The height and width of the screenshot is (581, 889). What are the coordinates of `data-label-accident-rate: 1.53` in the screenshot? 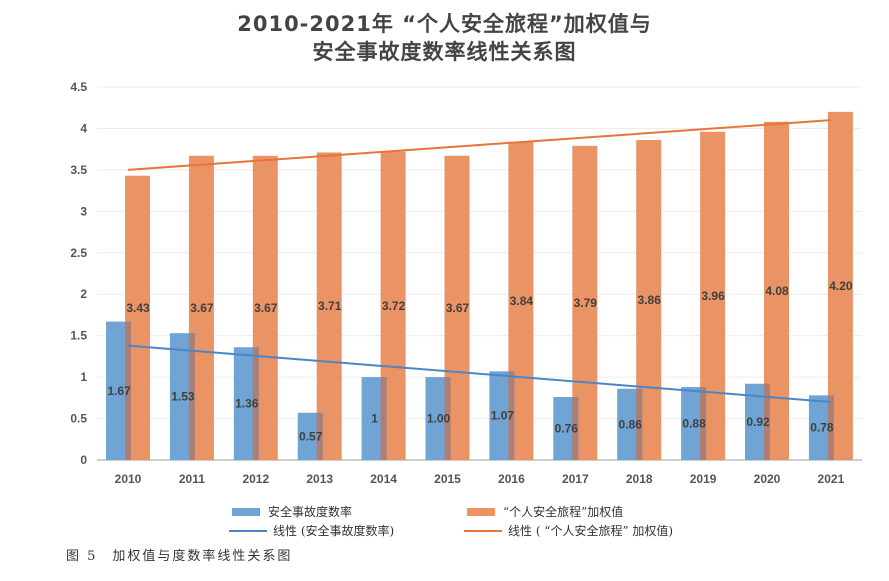 It's located at (183, 397).